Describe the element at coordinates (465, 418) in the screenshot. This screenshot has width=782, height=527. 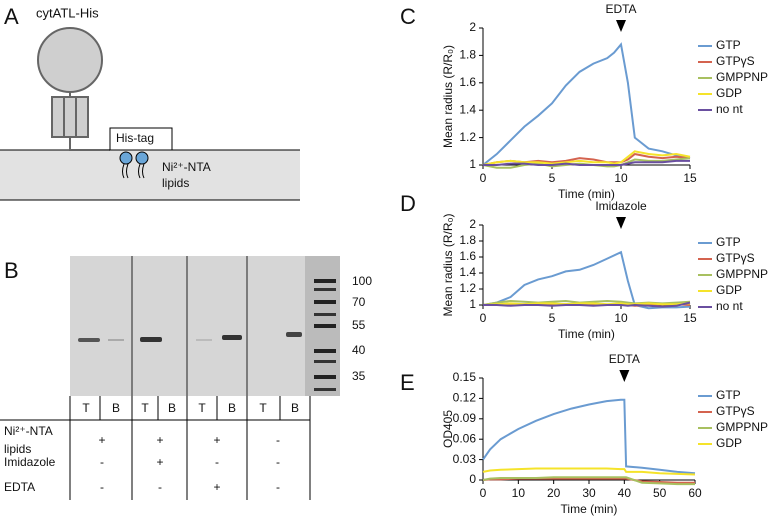
I see `y-tick-label: 0.09` at that location.